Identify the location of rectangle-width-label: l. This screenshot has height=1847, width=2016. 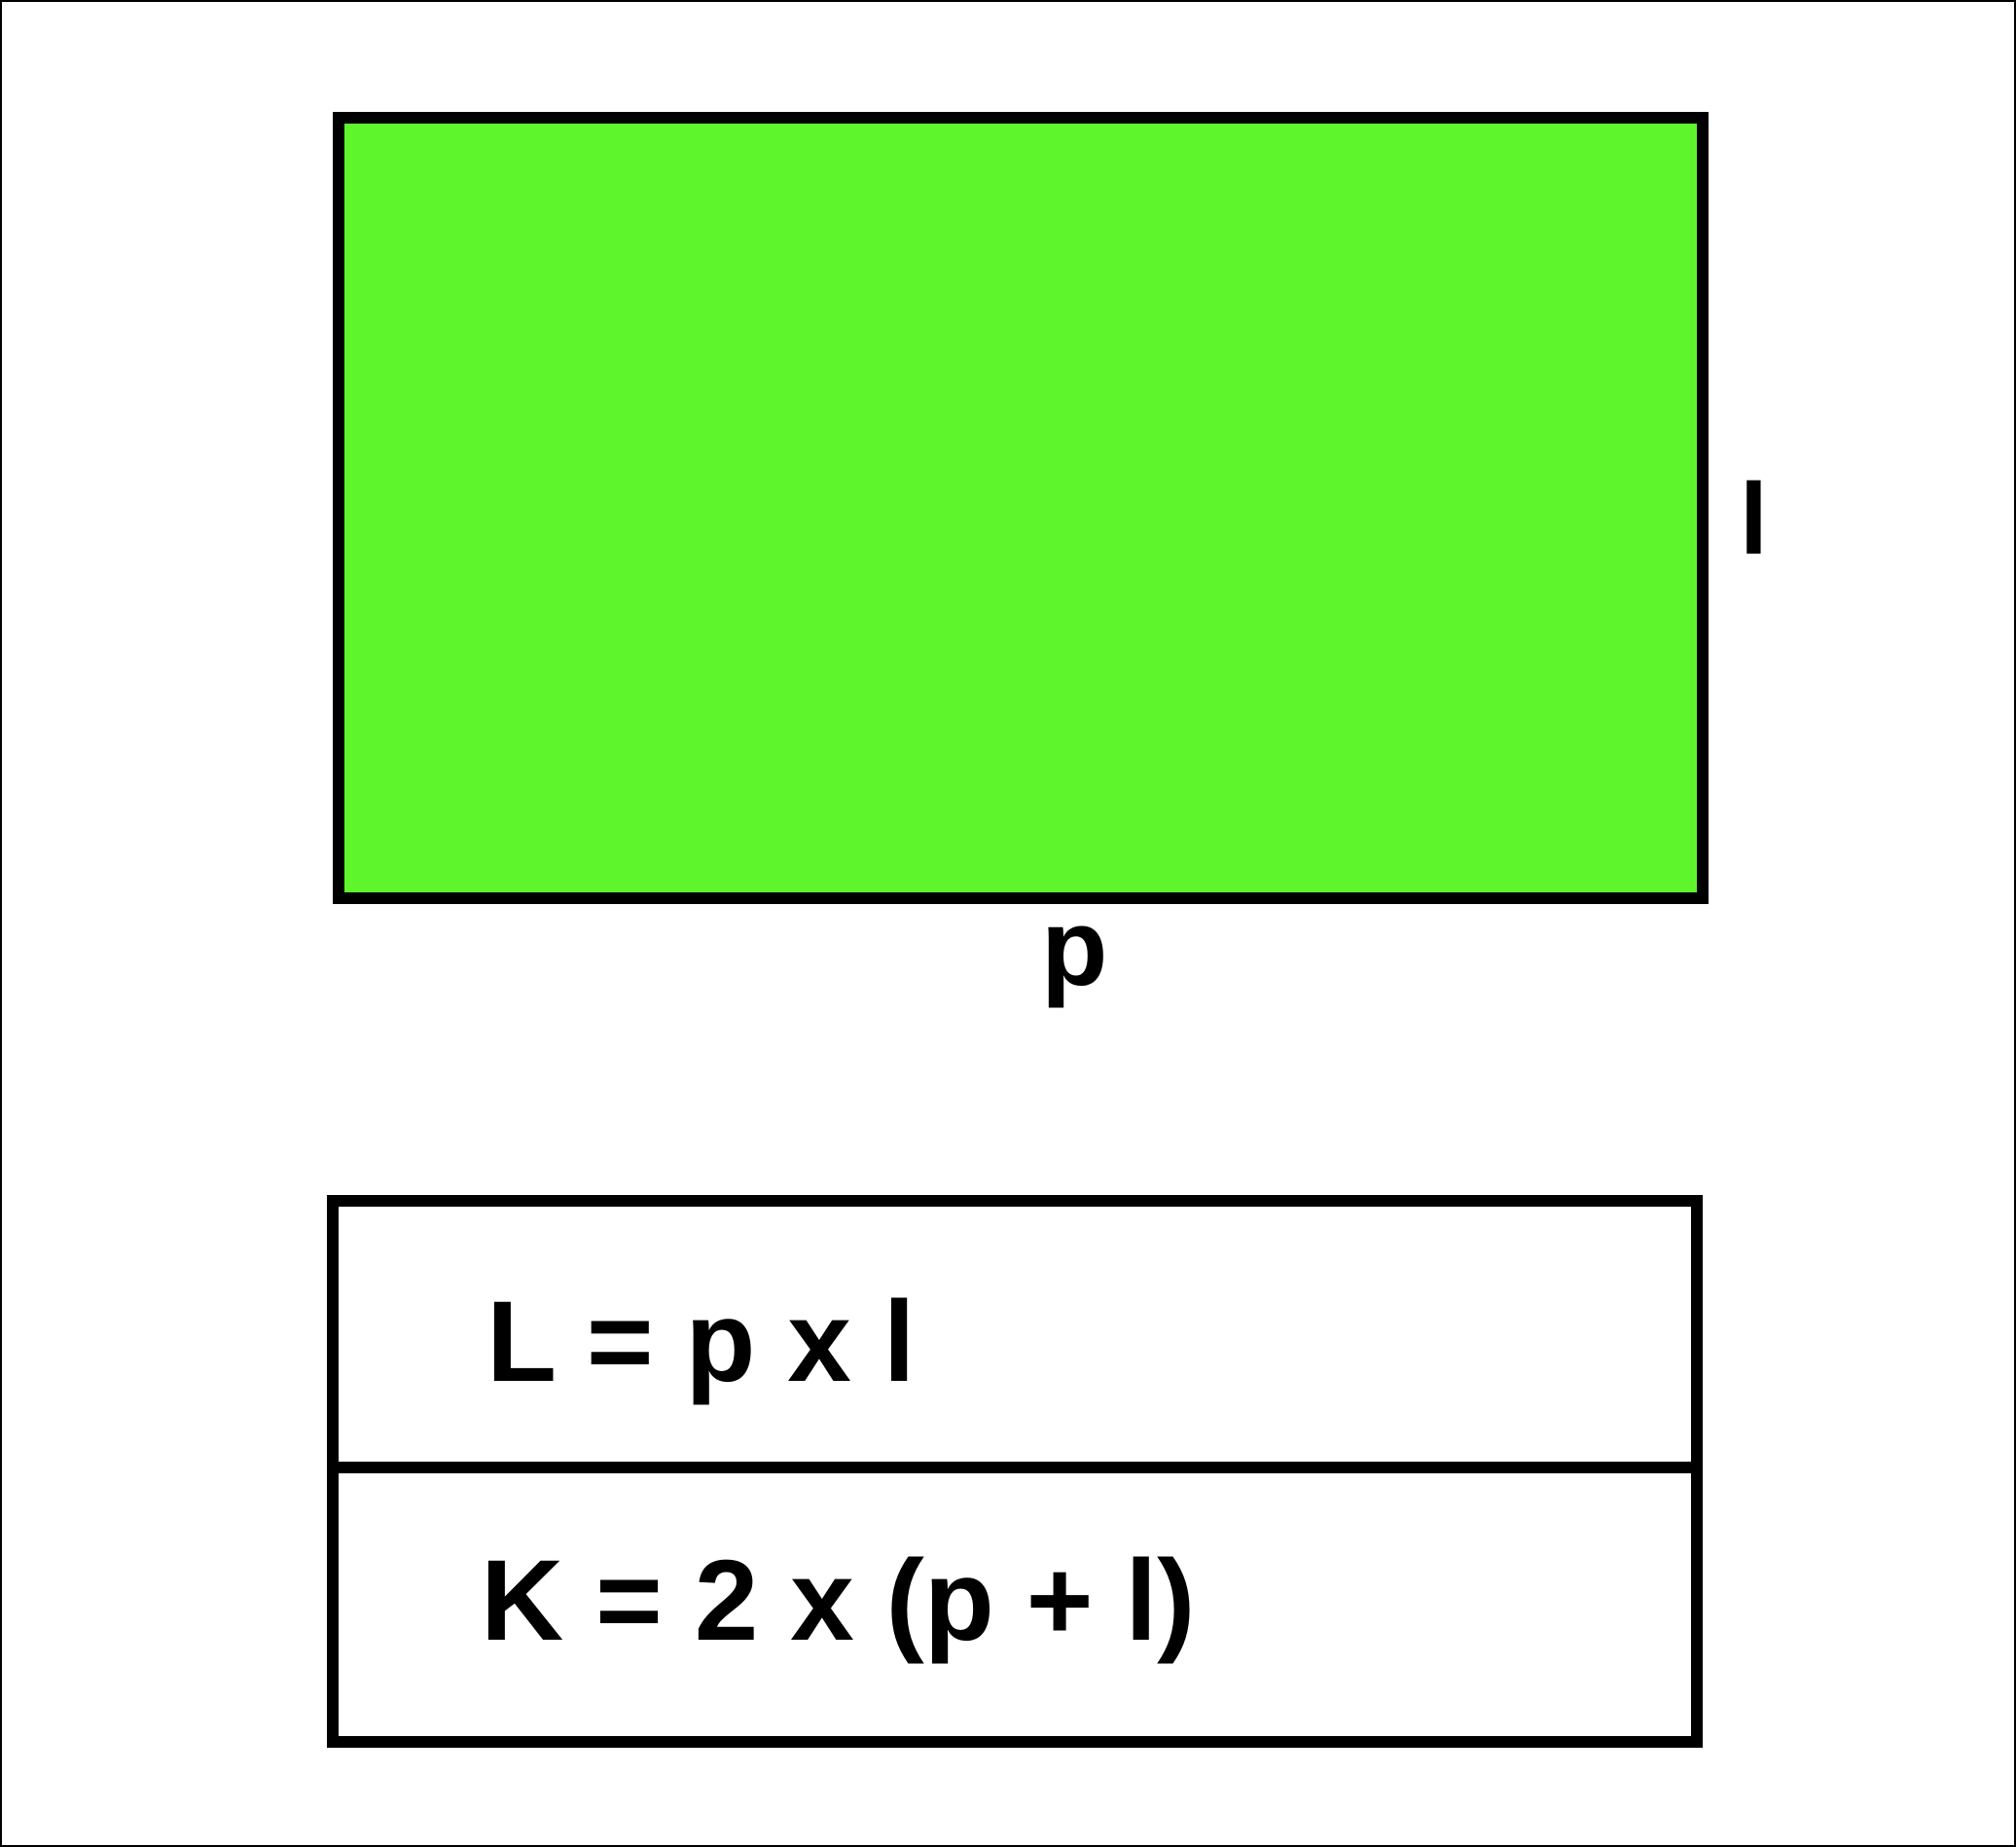
(1754, 519).